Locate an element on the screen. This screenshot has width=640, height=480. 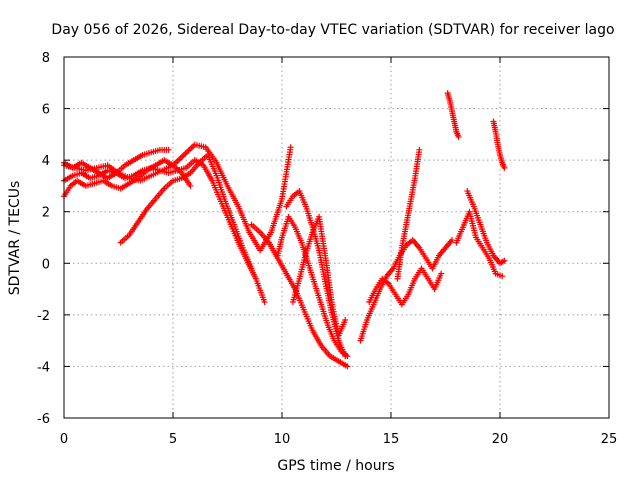
x-tick-label: 25 is located at coordinates (609, 439).